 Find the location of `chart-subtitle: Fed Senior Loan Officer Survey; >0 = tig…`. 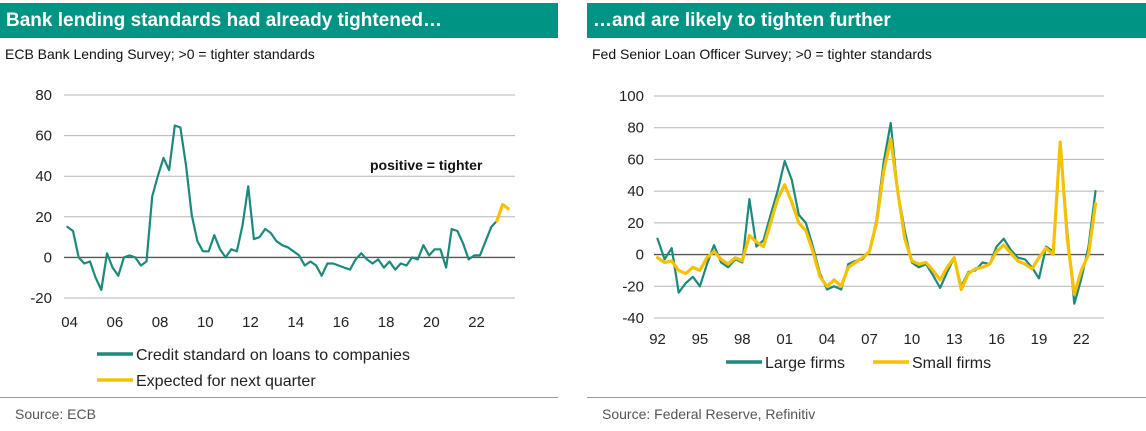

chart-subtitle: Fed Senior Loan Officer Survey; >0 = tig… is located at coordinates (762, 54).